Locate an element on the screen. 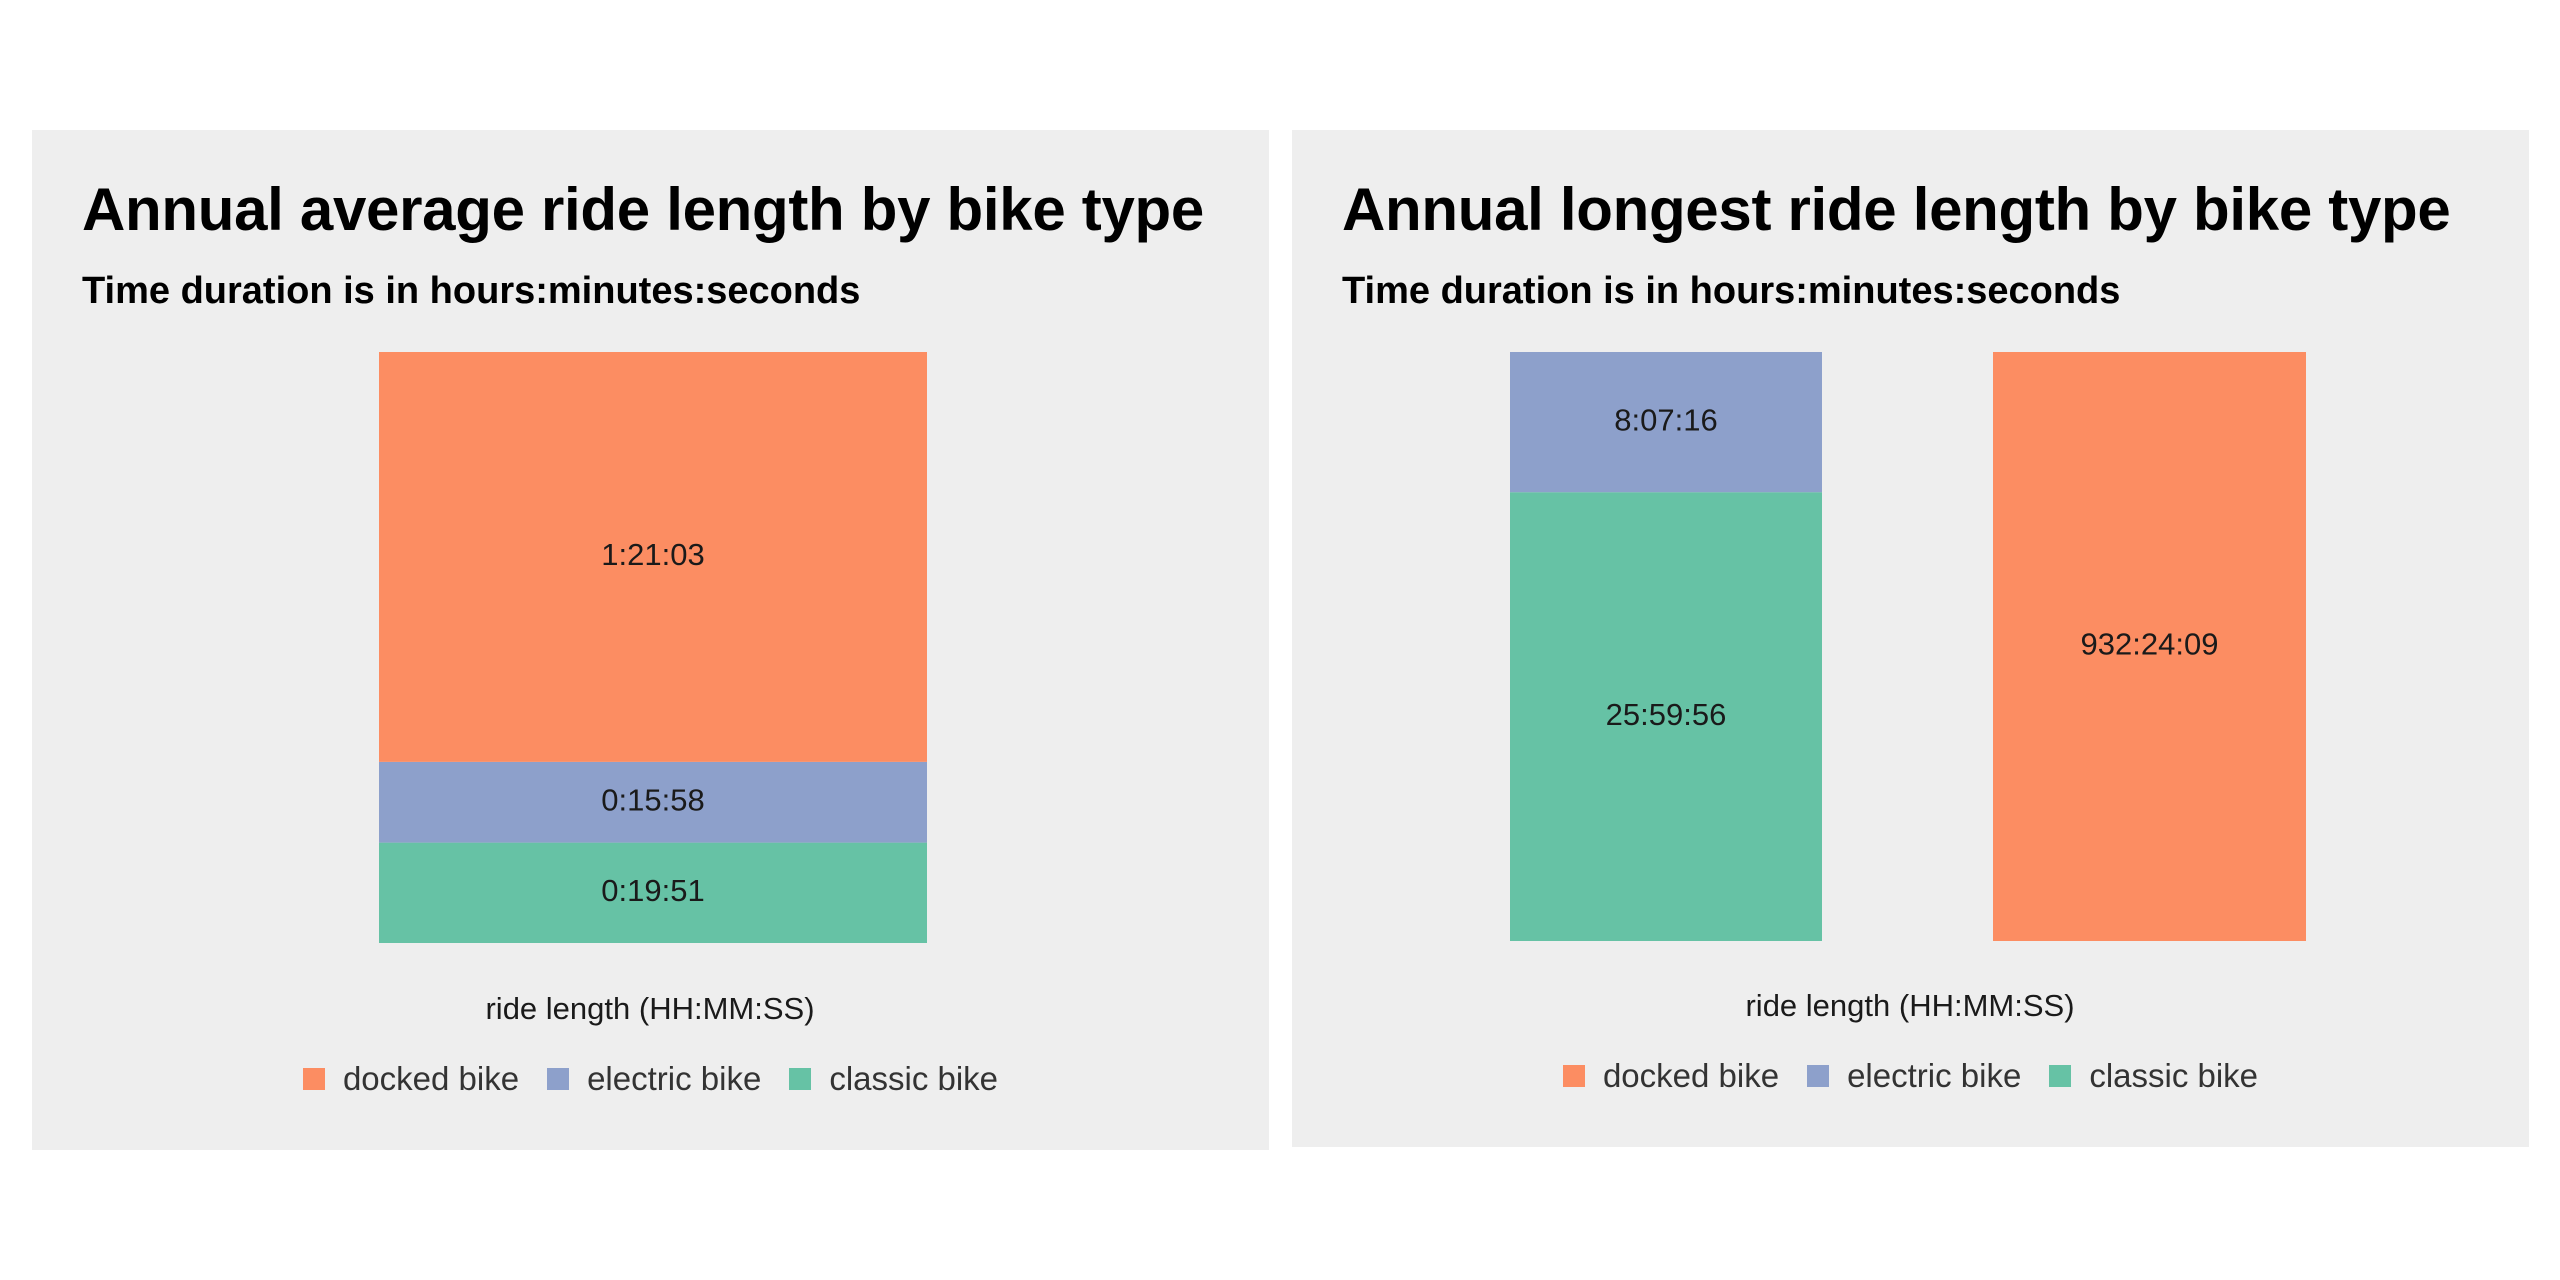 The width and height of the screenshot is (2560, 1280). data-label-classic-bike: 25:59:56 is located at coordinates (1666, 714).